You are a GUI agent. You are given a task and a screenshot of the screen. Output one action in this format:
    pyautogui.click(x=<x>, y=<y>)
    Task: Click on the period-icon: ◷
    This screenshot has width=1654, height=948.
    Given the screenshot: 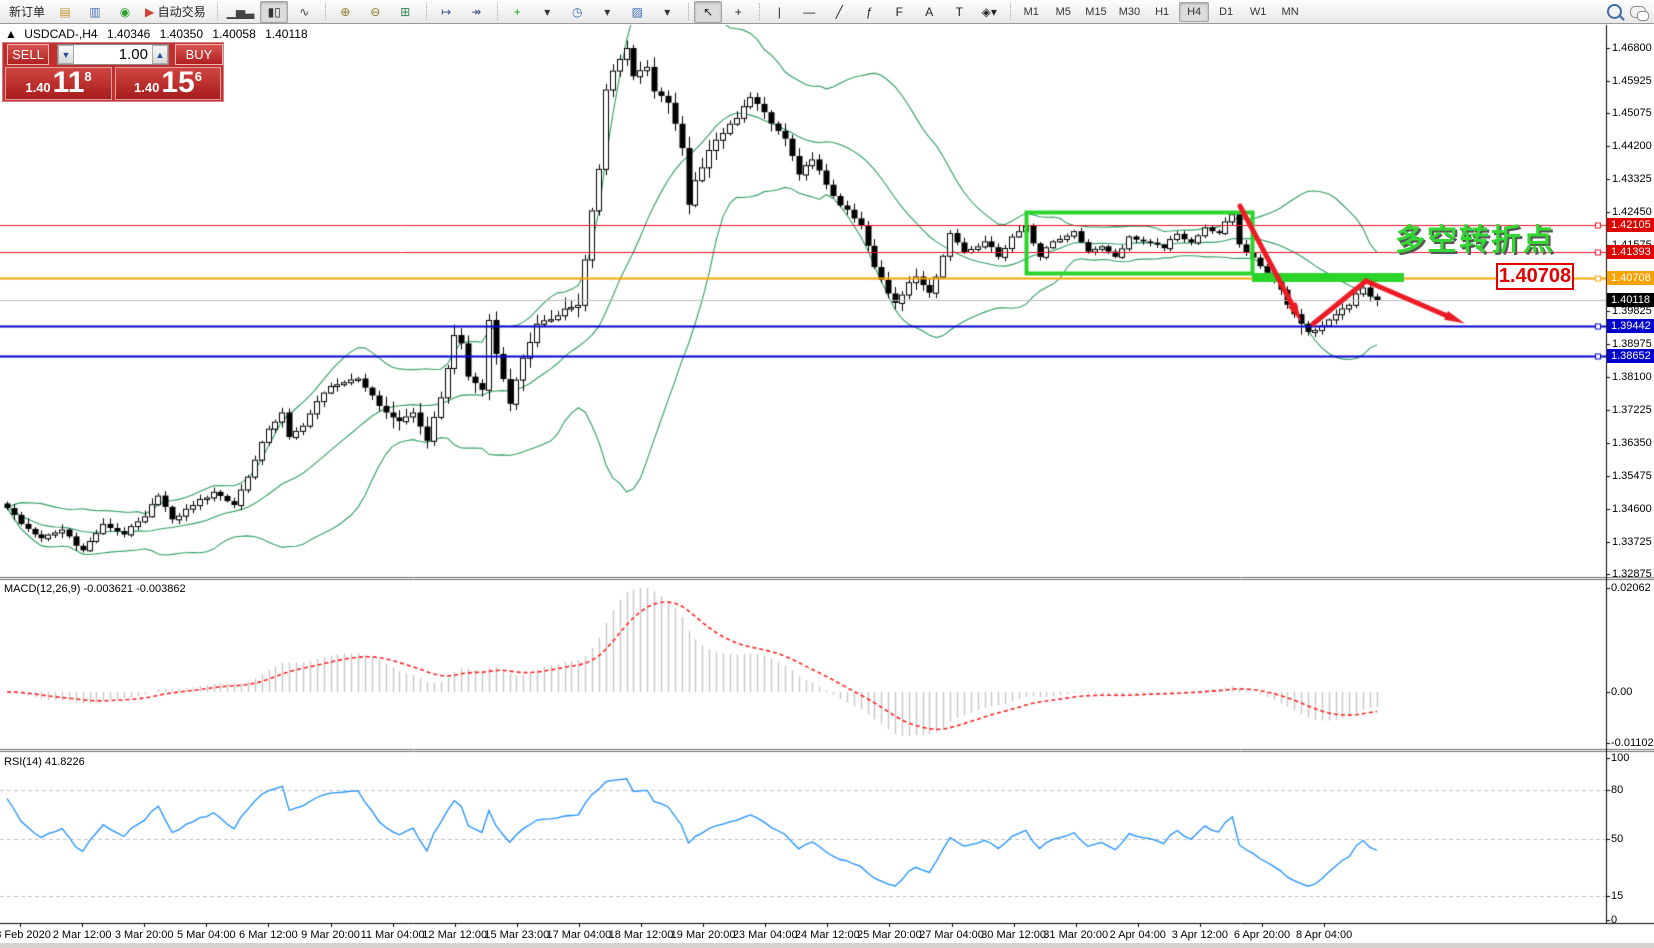 What is the action you would take?
    pyautogui.click(x=577, y=12)
    